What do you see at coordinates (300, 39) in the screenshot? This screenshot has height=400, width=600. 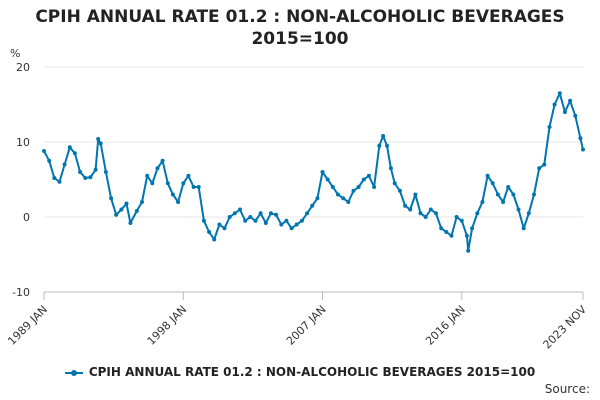 I see `chart-title-line-2: 2015=100` at bounding box center [300, 39].